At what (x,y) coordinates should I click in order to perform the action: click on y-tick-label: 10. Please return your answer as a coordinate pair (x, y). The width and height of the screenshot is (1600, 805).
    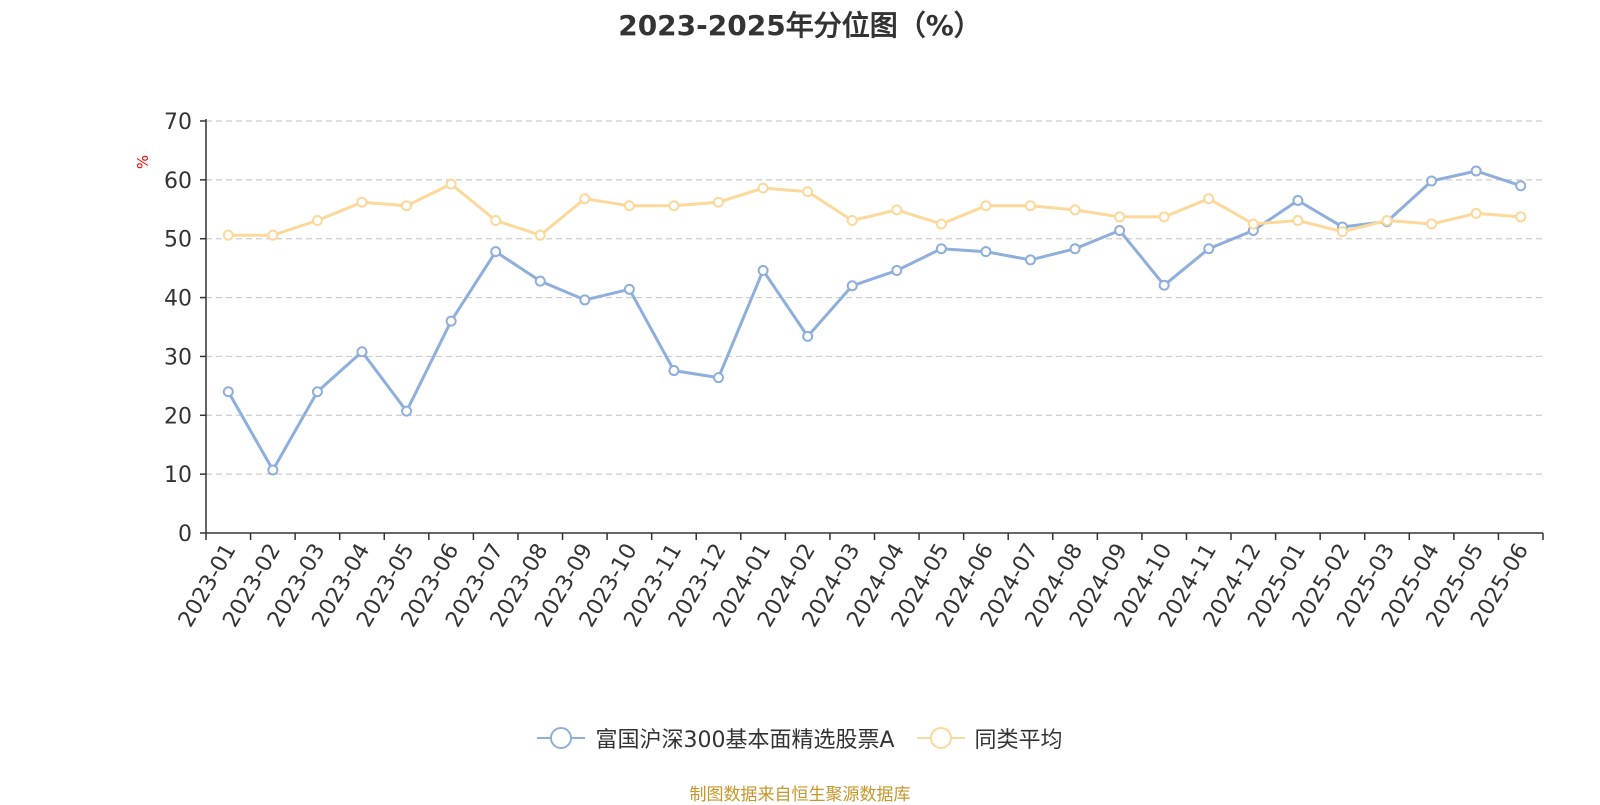
    Looking at the image, I should click on (178, 475).